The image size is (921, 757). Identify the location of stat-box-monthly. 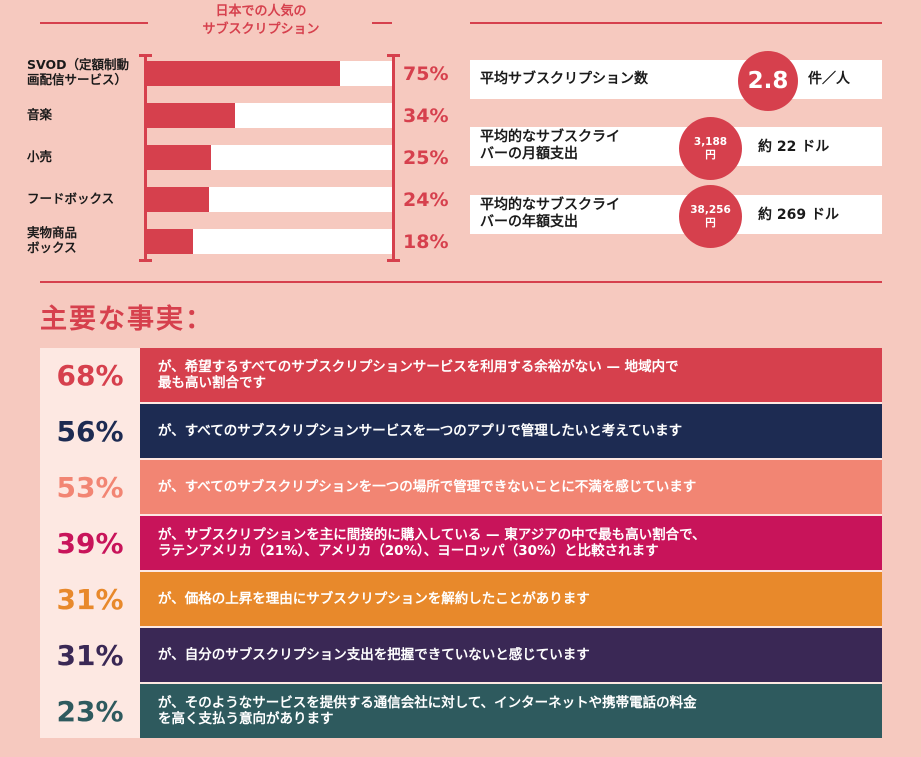
(676, 146).